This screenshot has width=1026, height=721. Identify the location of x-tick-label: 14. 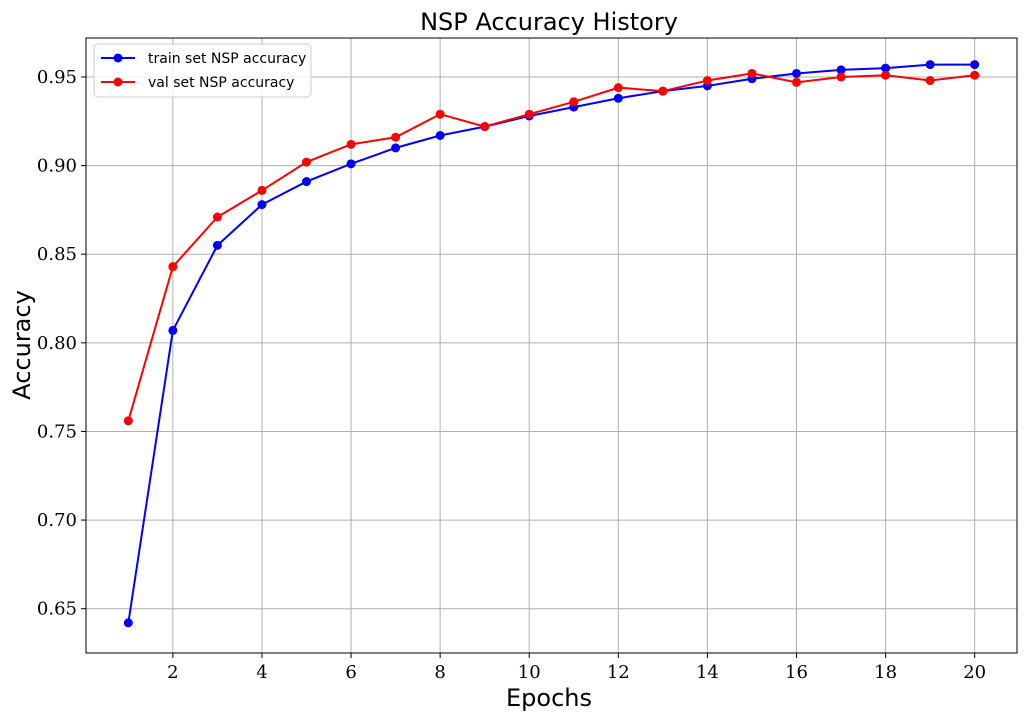
(707, 672).